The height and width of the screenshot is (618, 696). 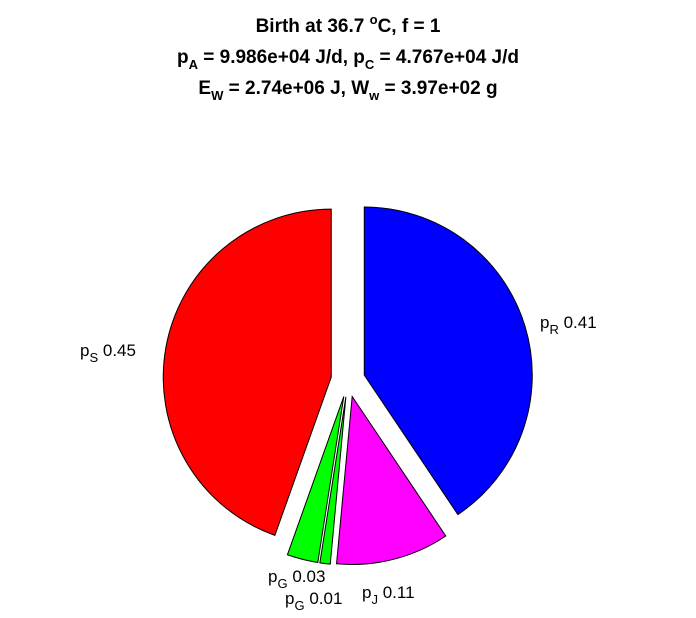 I want to click on chart-title-line: EW = 2.74e+06 J, Ww = 3.97e+02 g, so click(x=347, y=90).